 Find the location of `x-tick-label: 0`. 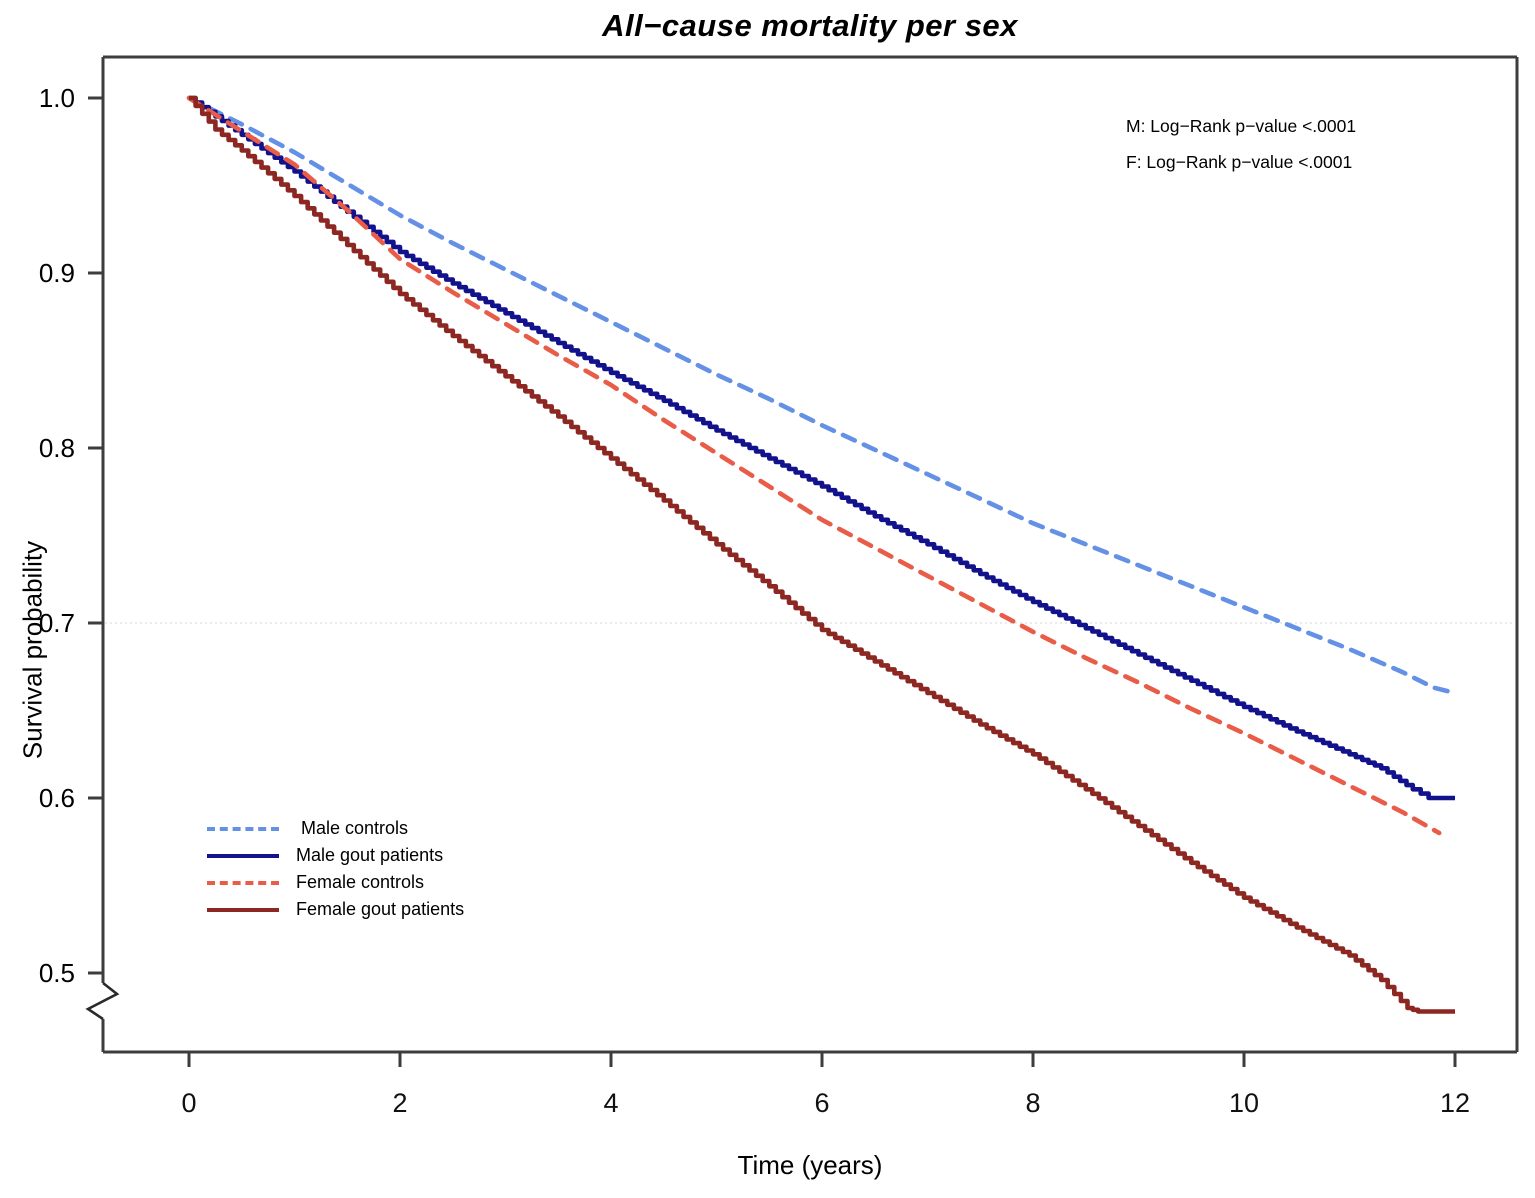

x-tick-label: 0 is located at coordinates (188, 1103).